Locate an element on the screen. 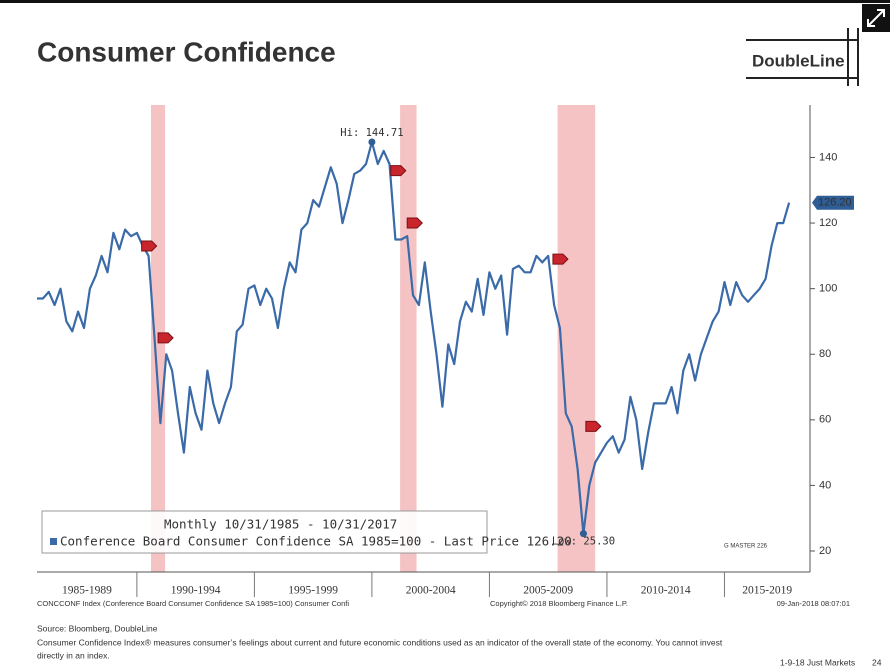 The width and height of the screenshot is (890, 672). logo-text: DoubleLine is located at coordinates (798, 60).